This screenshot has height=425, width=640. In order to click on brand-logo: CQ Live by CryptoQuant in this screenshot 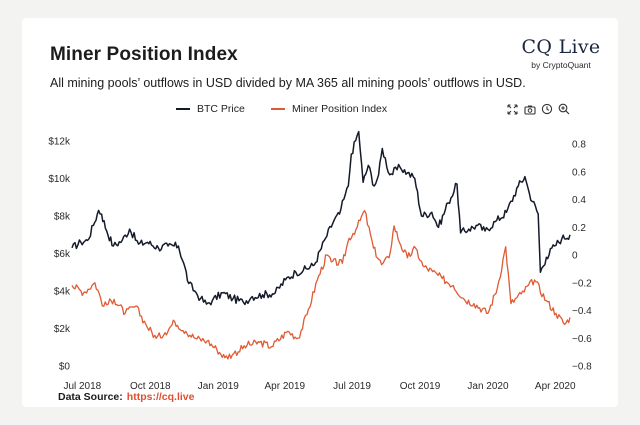, I will do `click(561, 53)`.